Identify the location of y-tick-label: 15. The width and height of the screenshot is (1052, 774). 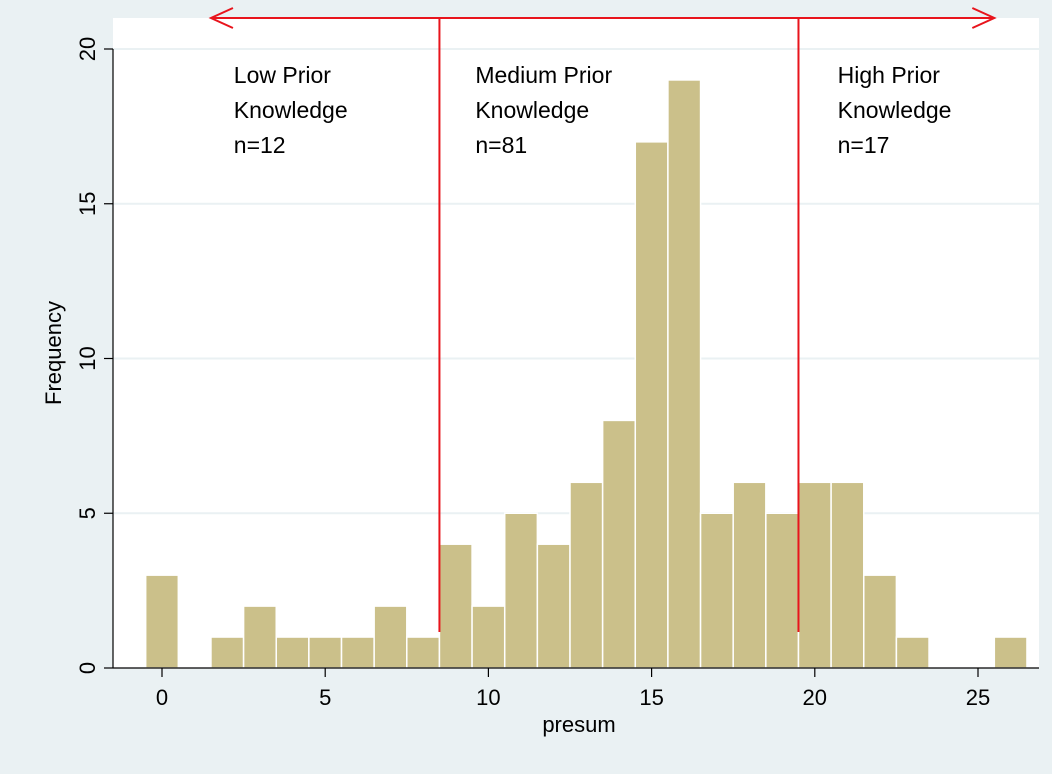
(87, 204).